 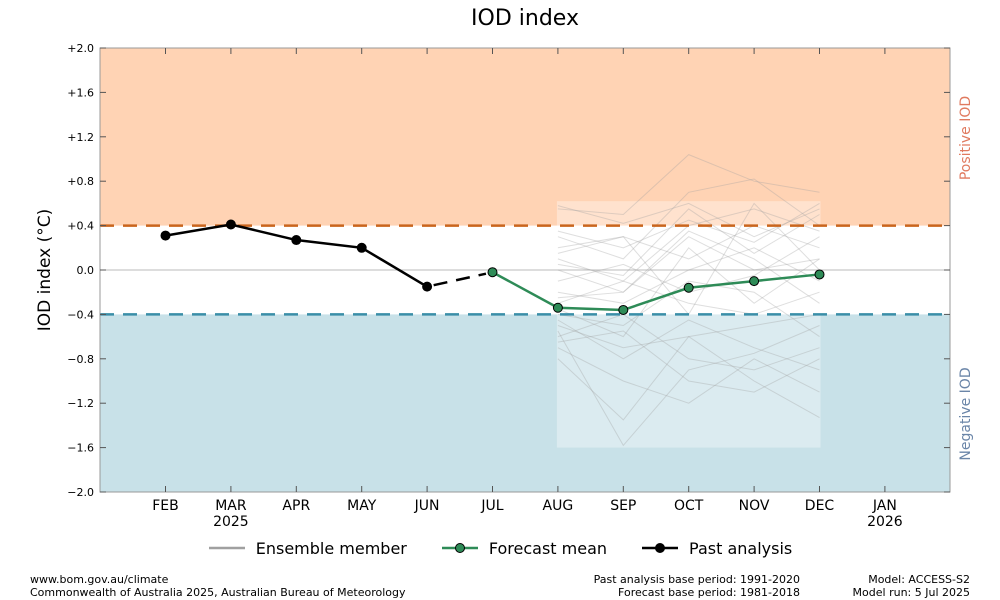 I want to click on legend-past: Past analysis, so click(x=716, y=548).